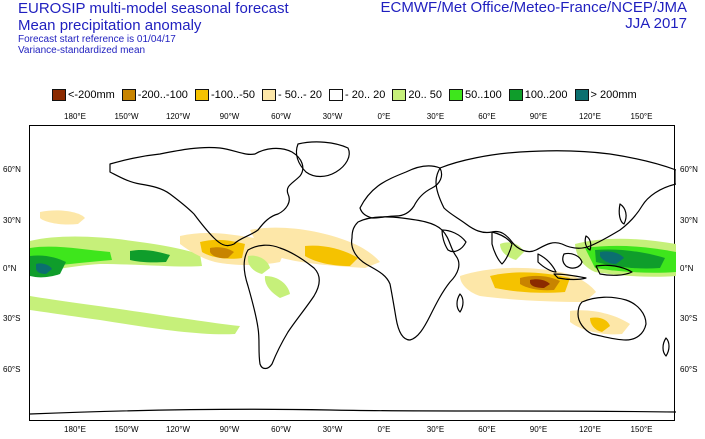  I want to click on method-text: Variance-standardized mean, so click(82, 50).